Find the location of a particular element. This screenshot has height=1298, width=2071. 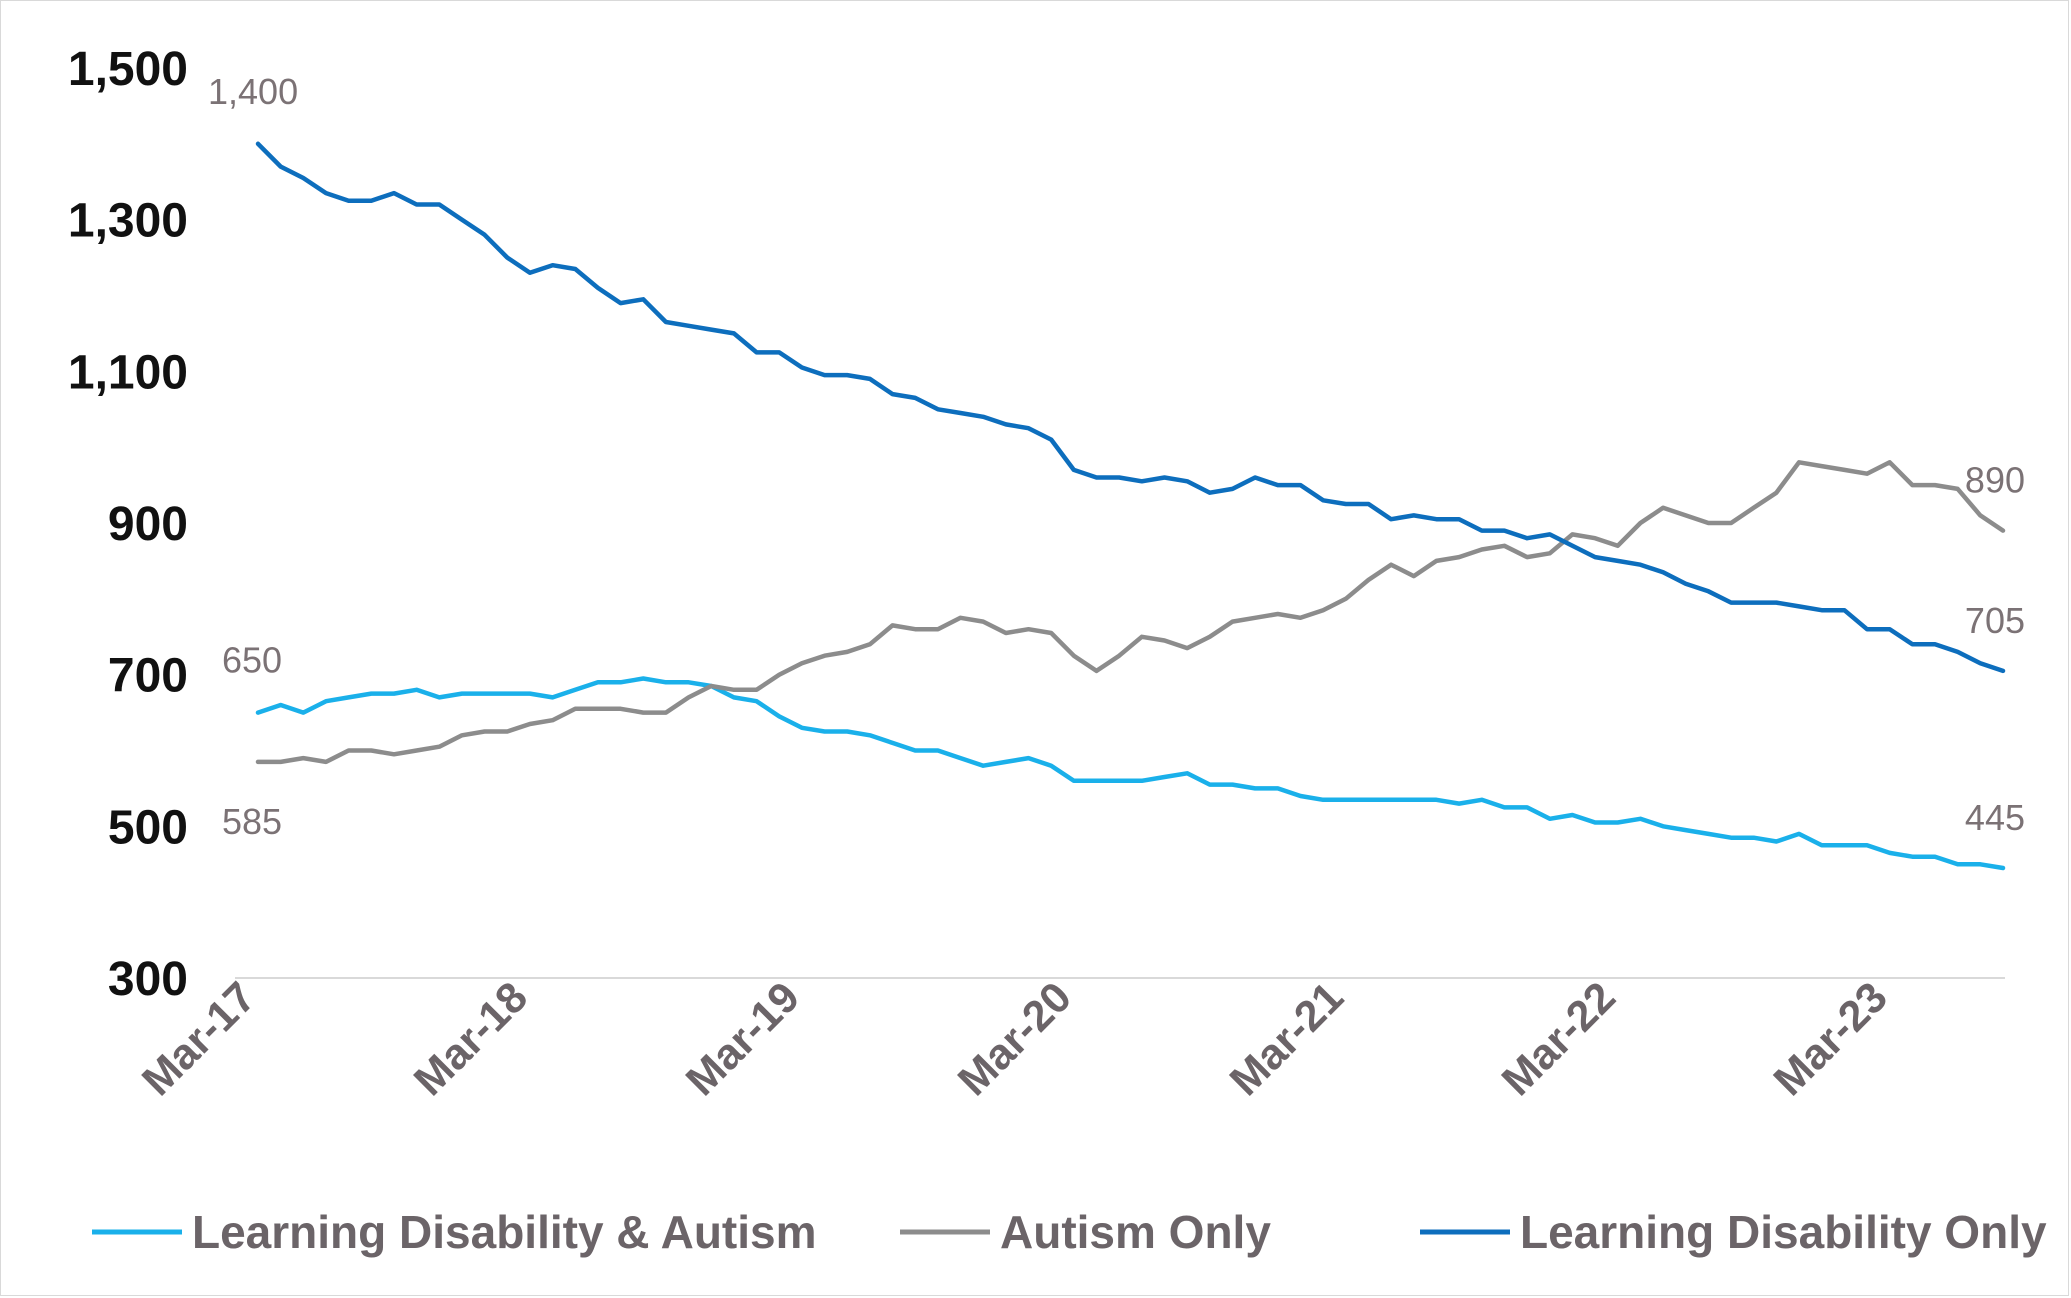

legend-item: Autism Only is located at coordinates (1085, 1232).